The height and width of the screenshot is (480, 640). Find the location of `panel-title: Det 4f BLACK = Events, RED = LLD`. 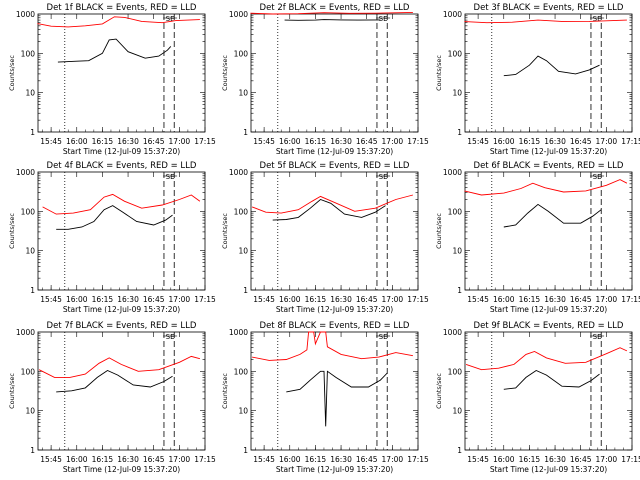

panel-title: Det 4f BLACK = Events, RED = LLD is located at coordinates (122, 166).